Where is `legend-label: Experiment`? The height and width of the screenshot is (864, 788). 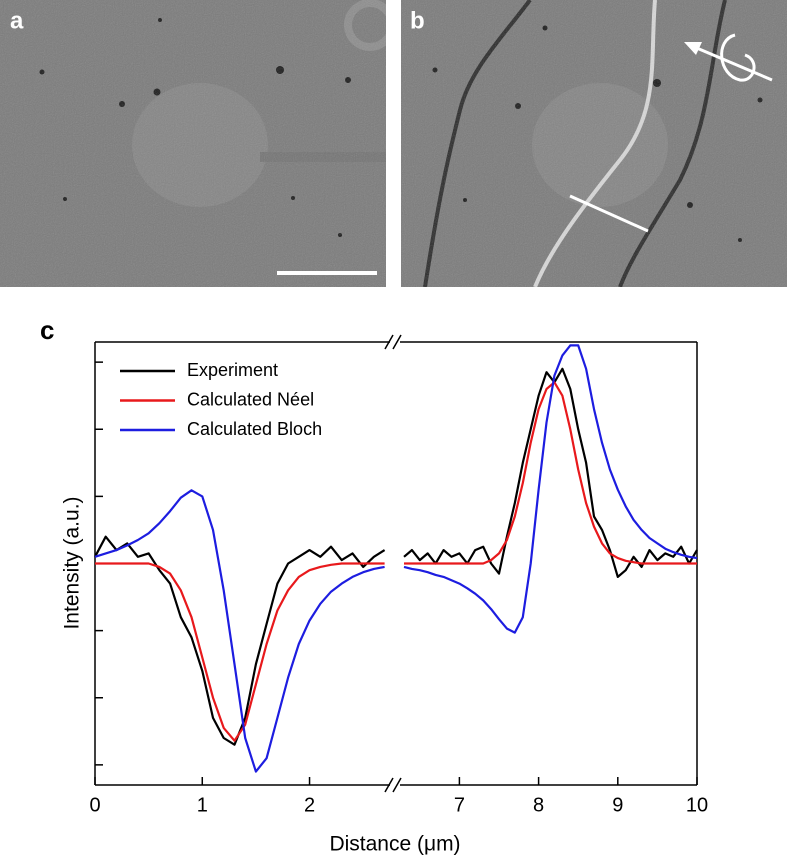 legend-label: Experiment is located at coordinates (232, 370).